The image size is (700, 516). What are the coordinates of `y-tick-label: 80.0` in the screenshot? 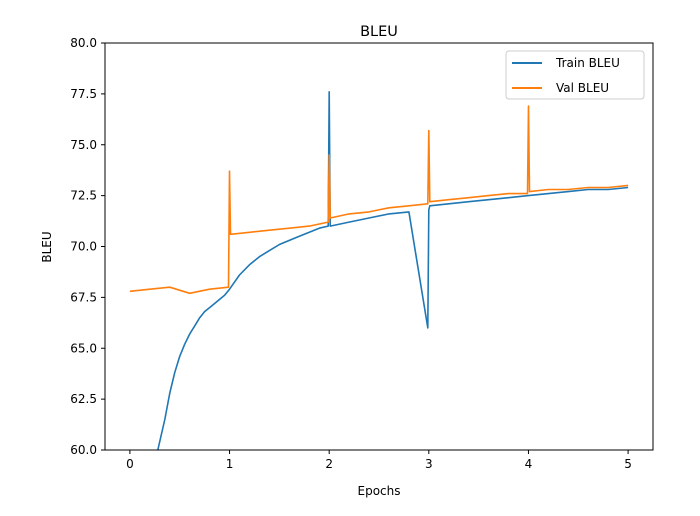 It's located at (83, 43).